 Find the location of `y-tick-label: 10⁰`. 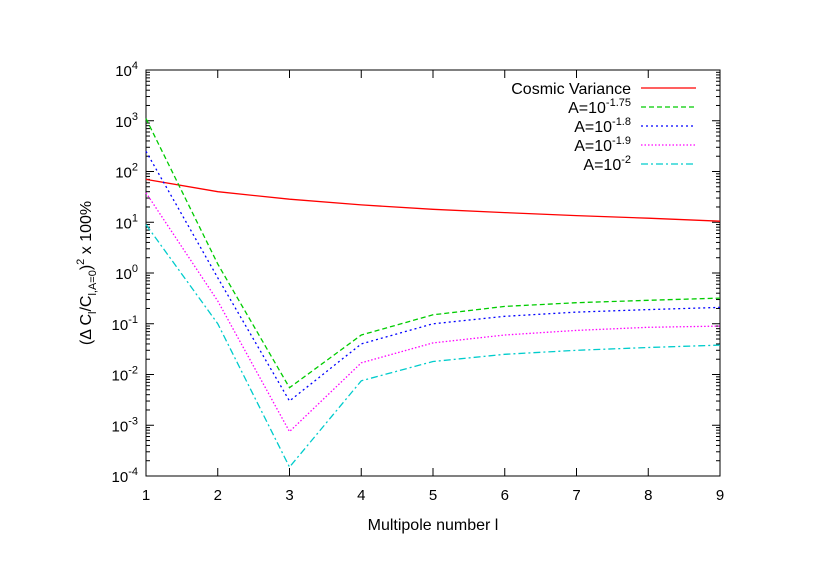

y-tick-label: 10⁰ is located at coordinates (126, 273).